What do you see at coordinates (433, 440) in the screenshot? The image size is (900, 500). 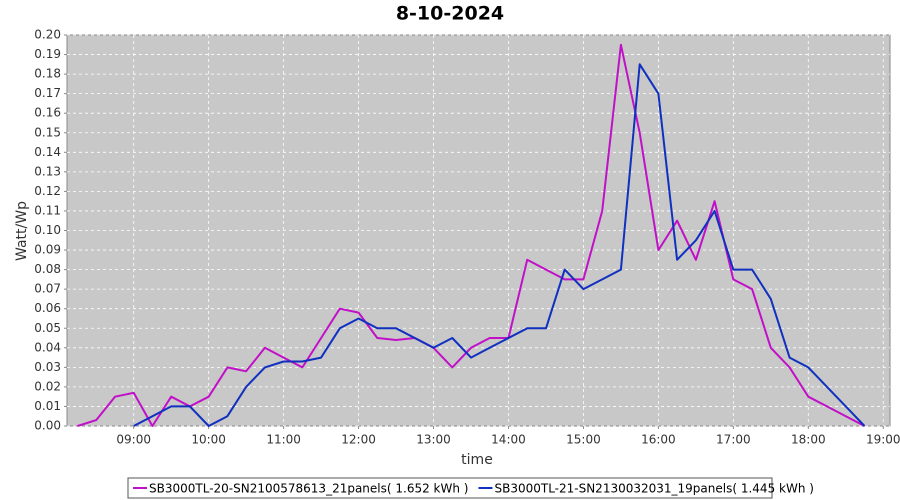 I see `x-tick-label: 13:00` at bounding box center [433, 440].